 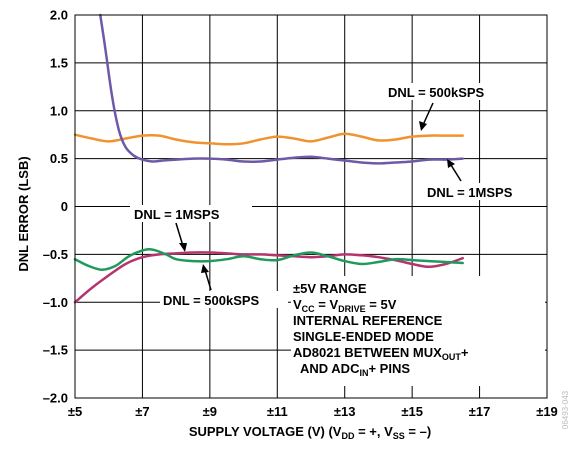 I want to click on y-tick-label: –2.0, so click(x=55, y=398).